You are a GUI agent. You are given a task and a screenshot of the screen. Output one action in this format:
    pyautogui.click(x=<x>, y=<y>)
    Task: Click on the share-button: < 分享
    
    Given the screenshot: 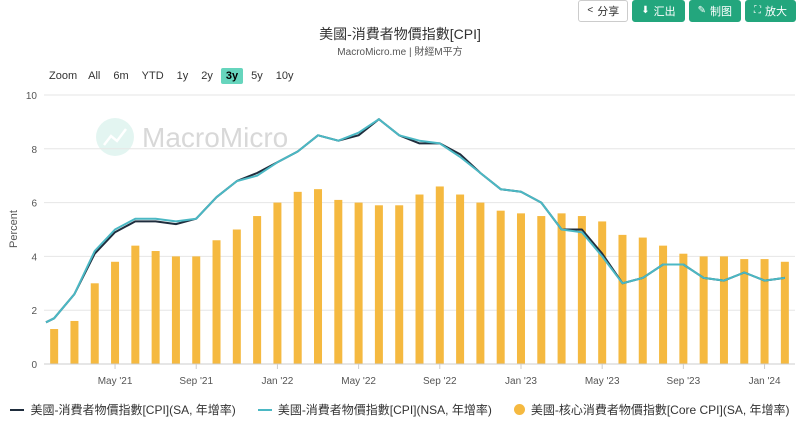 What is the action you would take?
    pyautogui.click(x=603, y=11)
    